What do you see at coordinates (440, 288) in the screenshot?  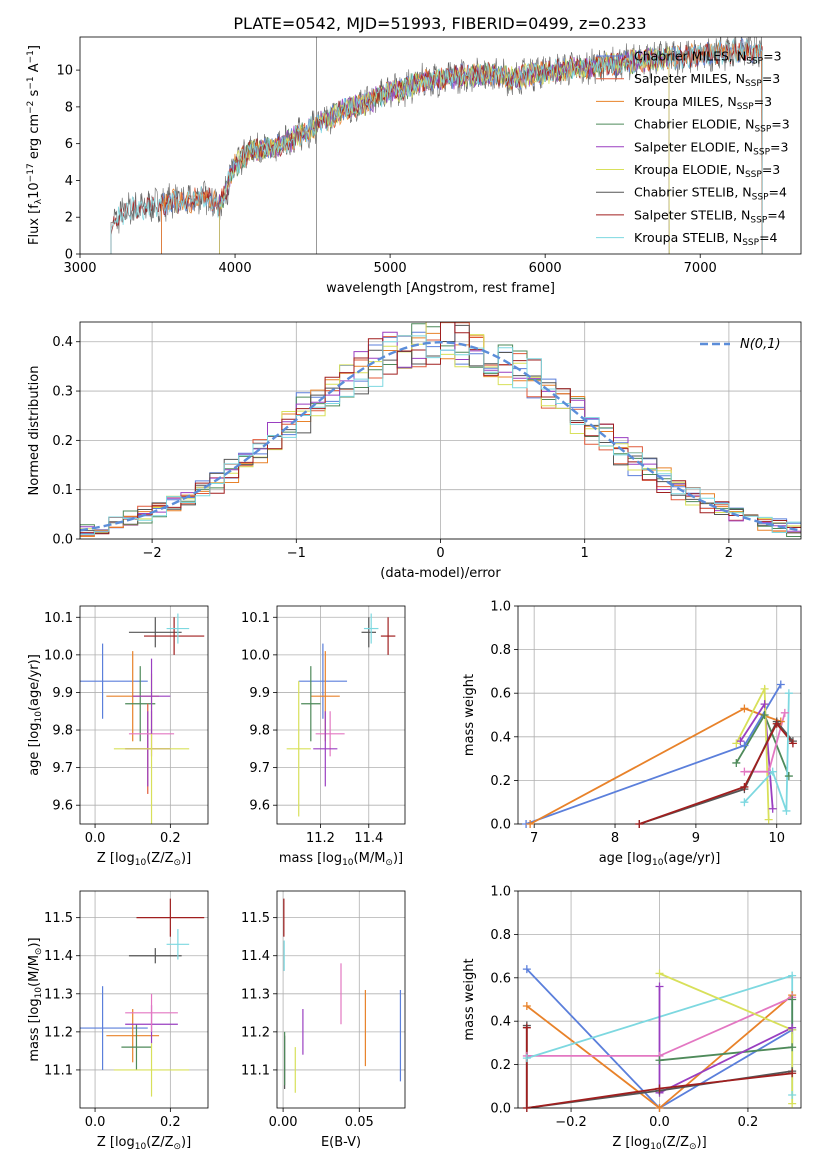 I see `x-axis-label: wavelength [Angstrom, rest frame]` at bounding box center [440, 288].